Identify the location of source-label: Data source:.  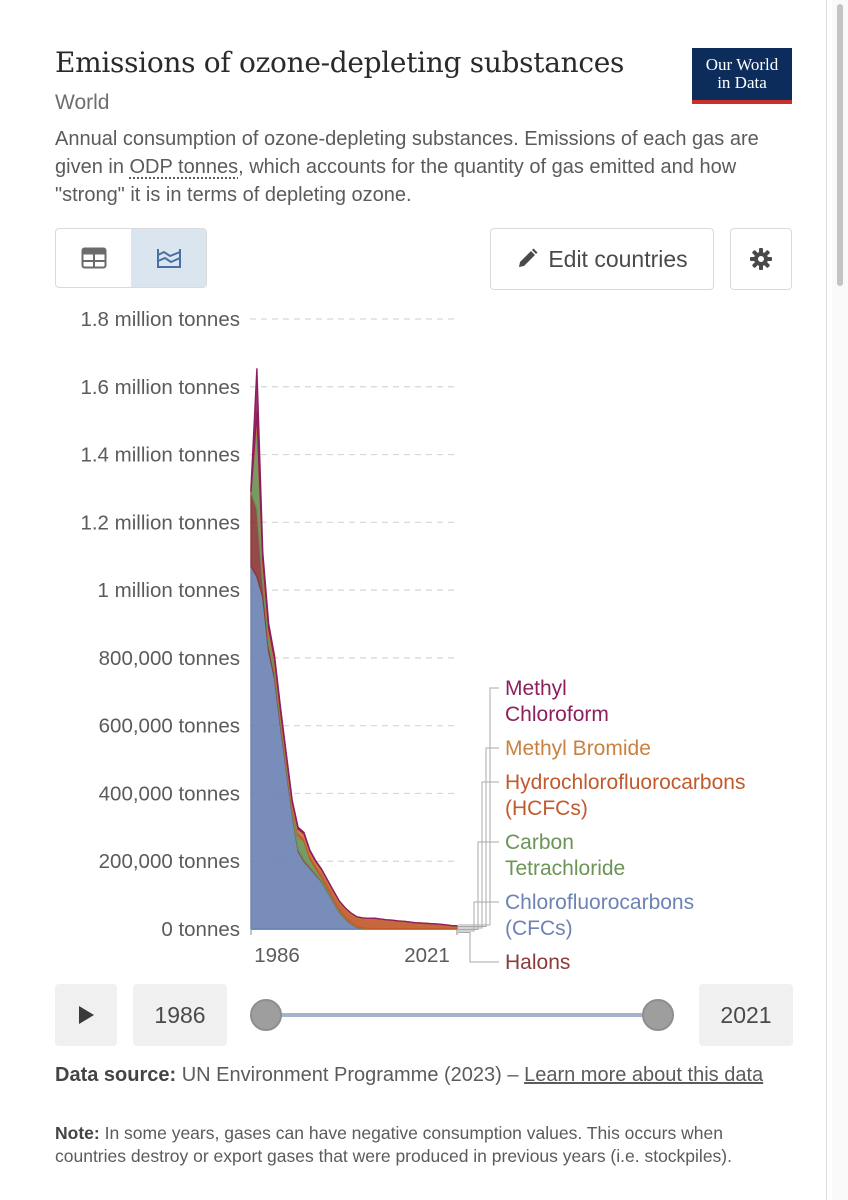
(116, 1075).